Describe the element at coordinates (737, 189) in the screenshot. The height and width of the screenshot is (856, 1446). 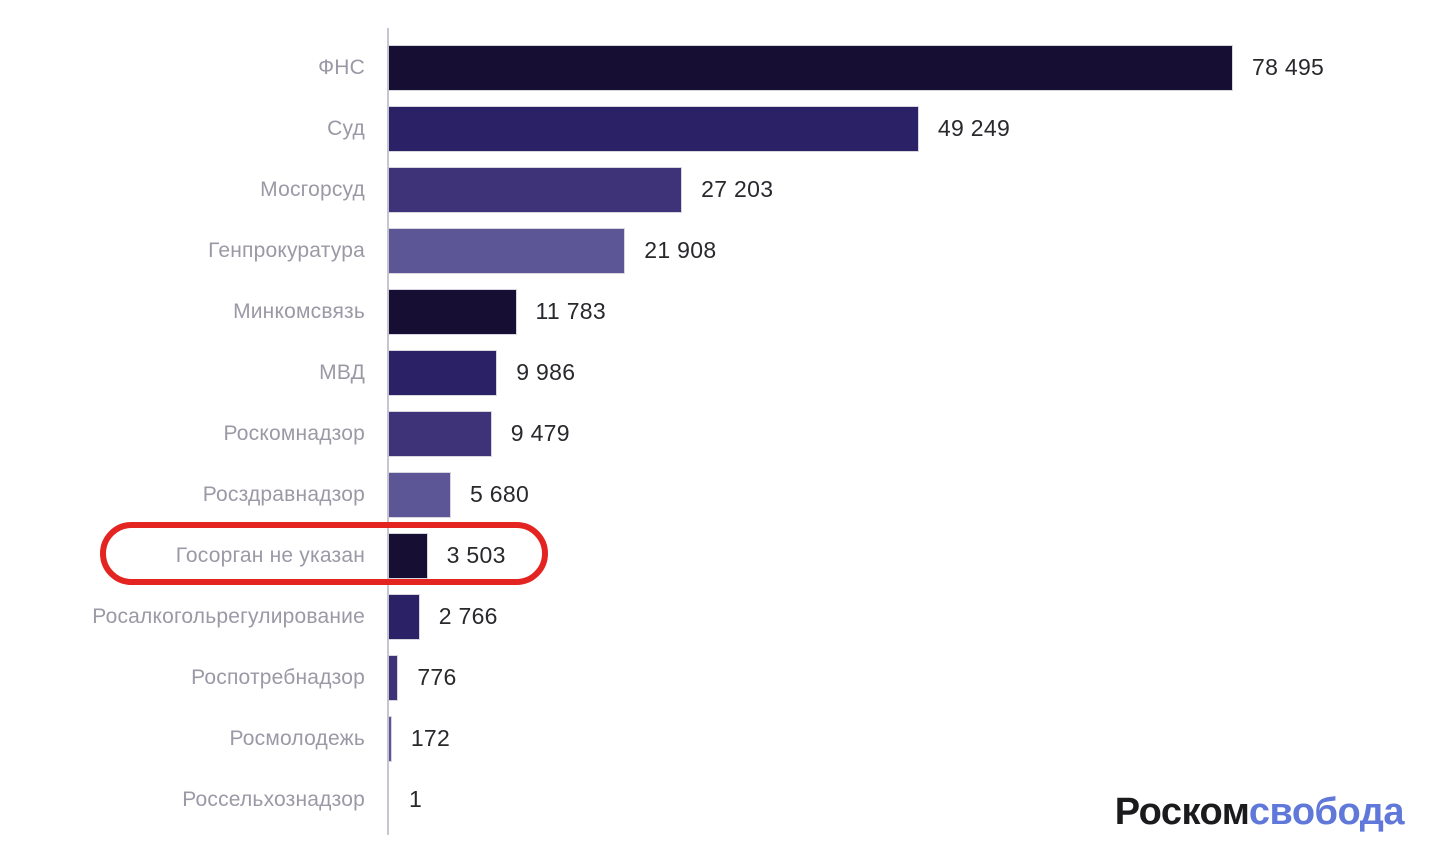
I see `value-label: 27 203` at that location.